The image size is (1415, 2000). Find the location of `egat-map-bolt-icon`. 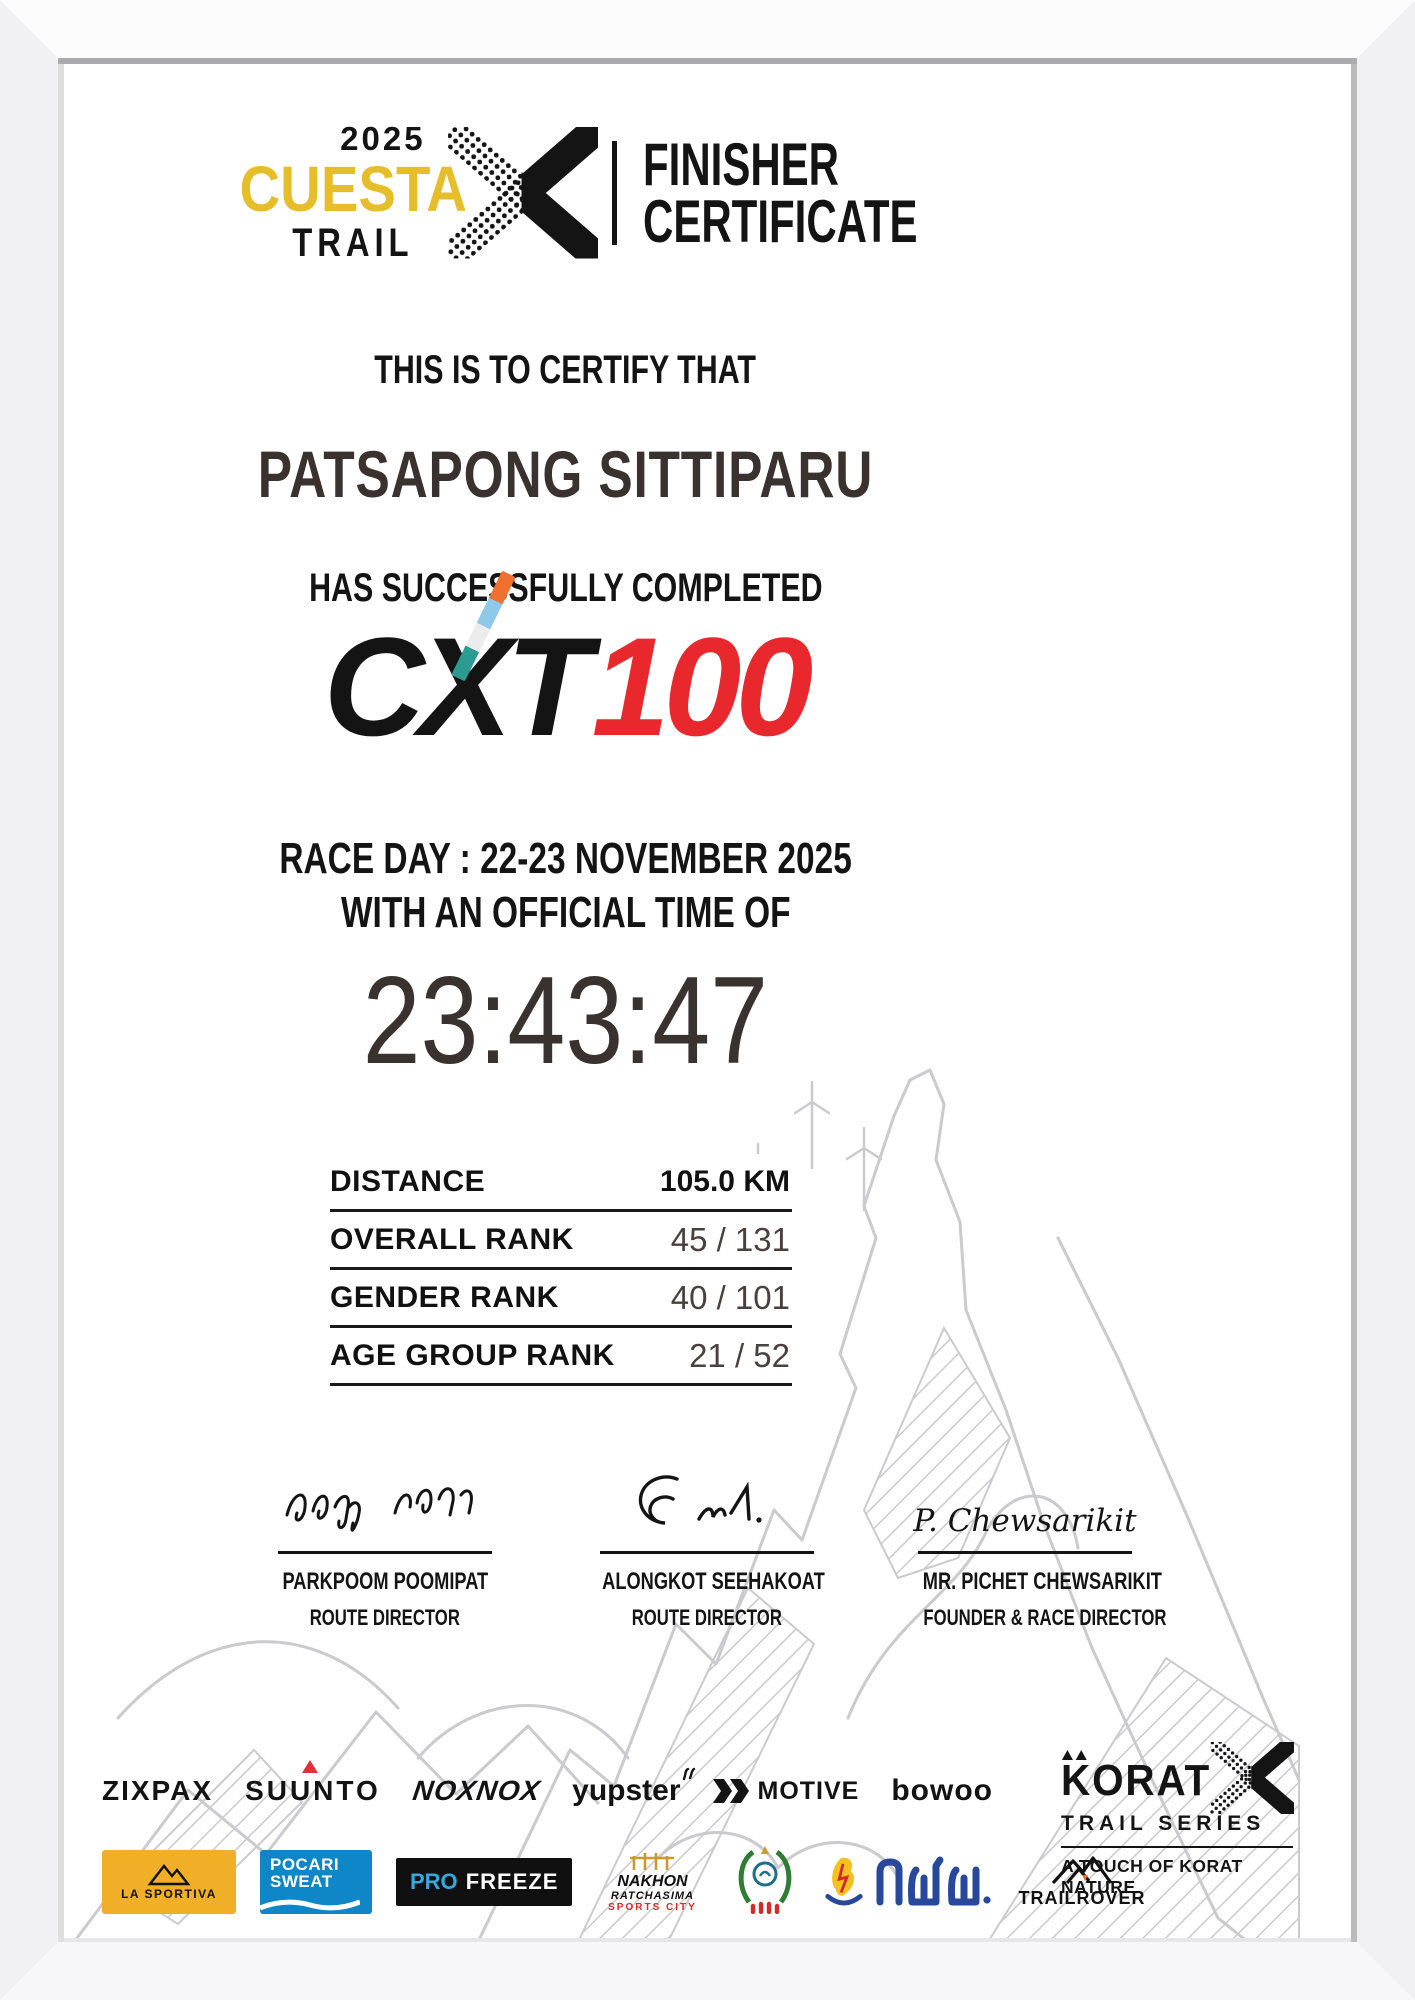

egat-map-bolt-icon is located at coordinates (844, 1881).